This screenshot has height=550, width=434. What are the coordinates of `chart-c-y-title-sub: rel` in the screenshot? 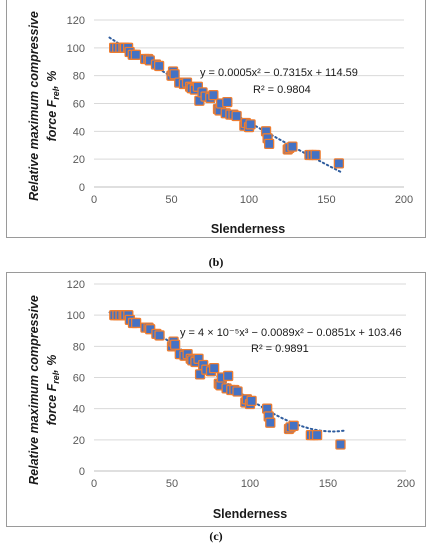 It's located at (56, 378).